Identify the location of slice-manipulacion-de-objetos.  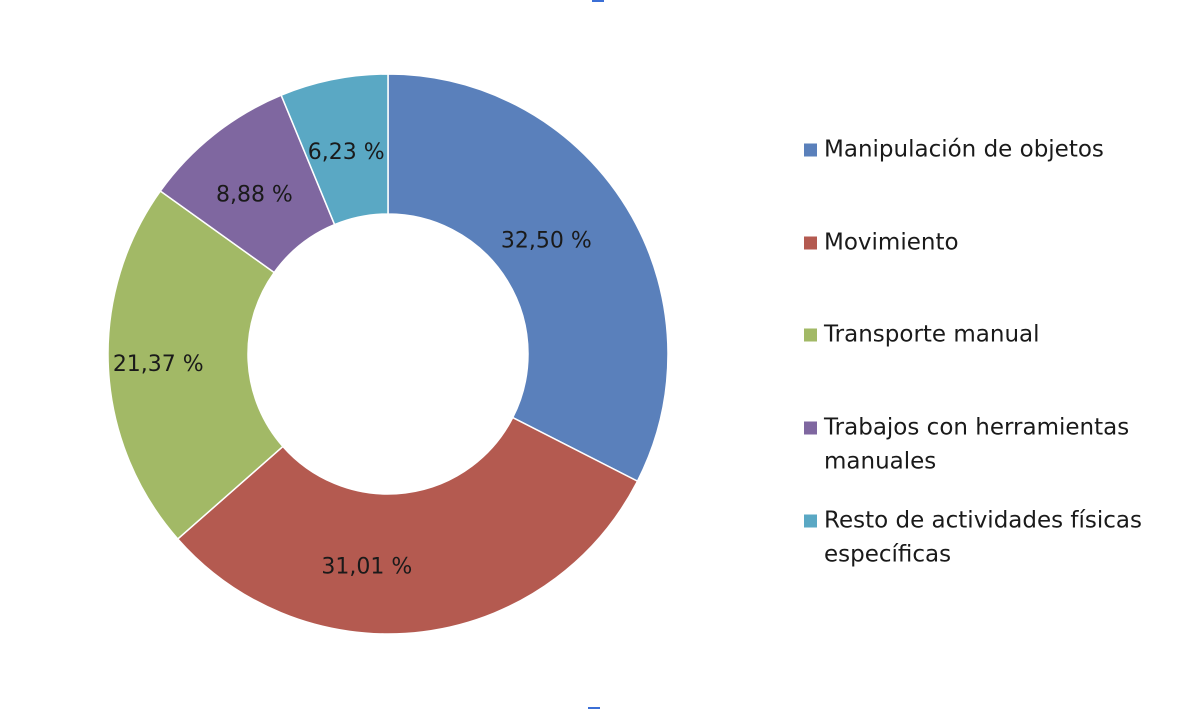
(528, 278).